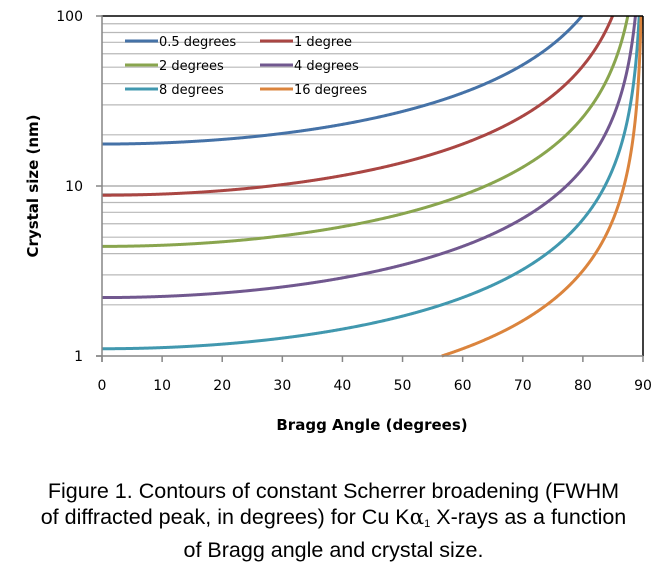  I want to click on y-axis-ticks: 1 10 100, so click(79, 187).